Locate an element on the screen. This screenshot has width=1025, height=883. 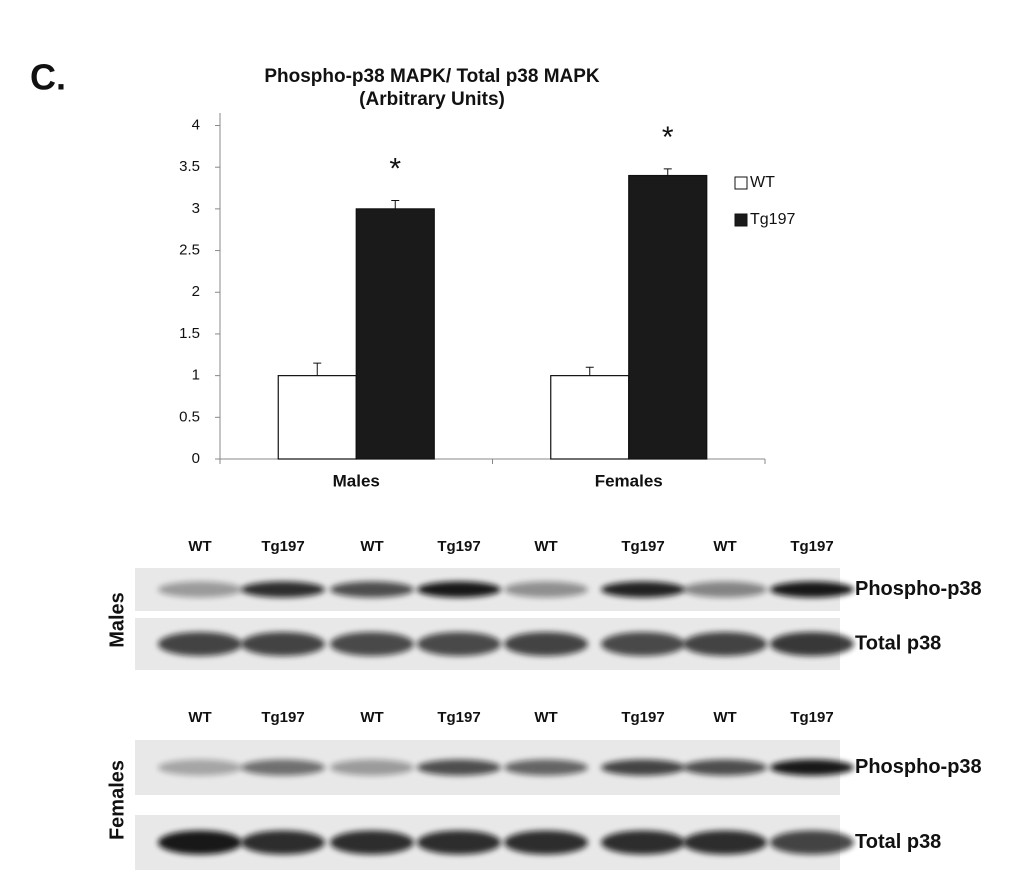
legend-label: WT is located at coordinates (762, 182).